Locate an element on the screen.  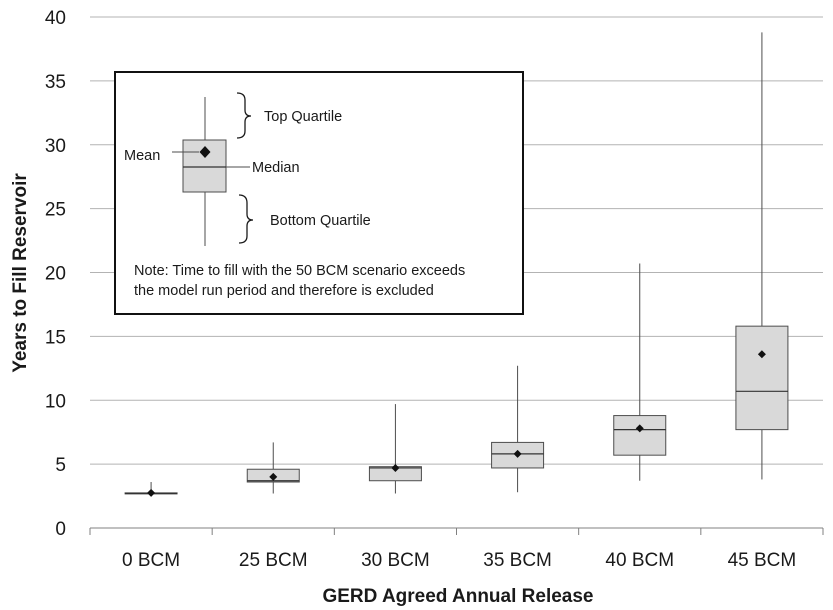
bottom-quartile-brace-icon is located at coordinates (246, 219).